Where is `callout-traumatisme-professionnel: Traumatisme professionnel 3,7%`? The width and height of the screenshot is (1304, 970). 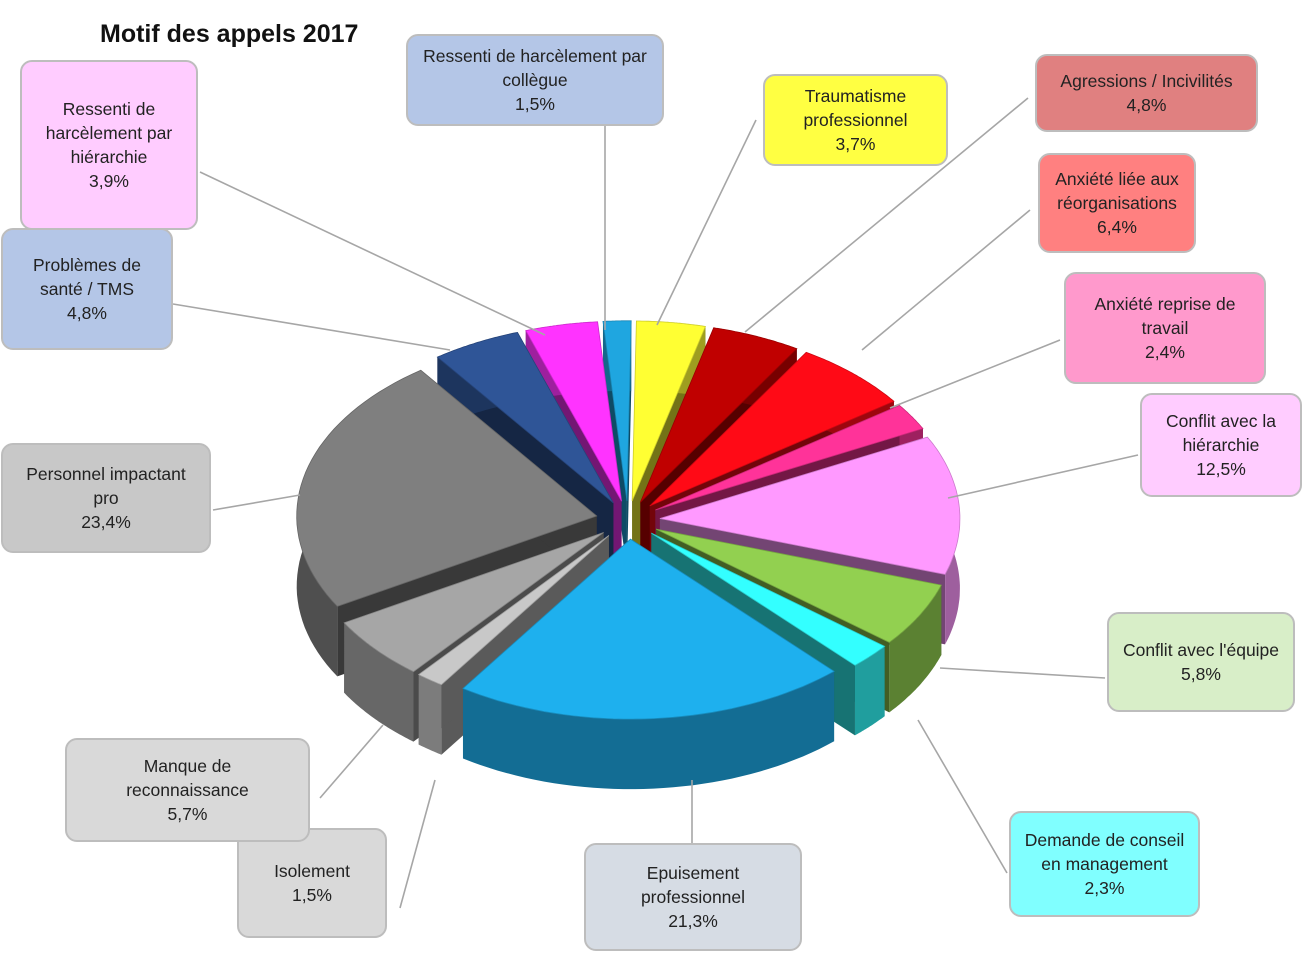 callout-traumatisme-professionnel: Traumatisme professionnel 3,7% is located at coordinates (855, 120).